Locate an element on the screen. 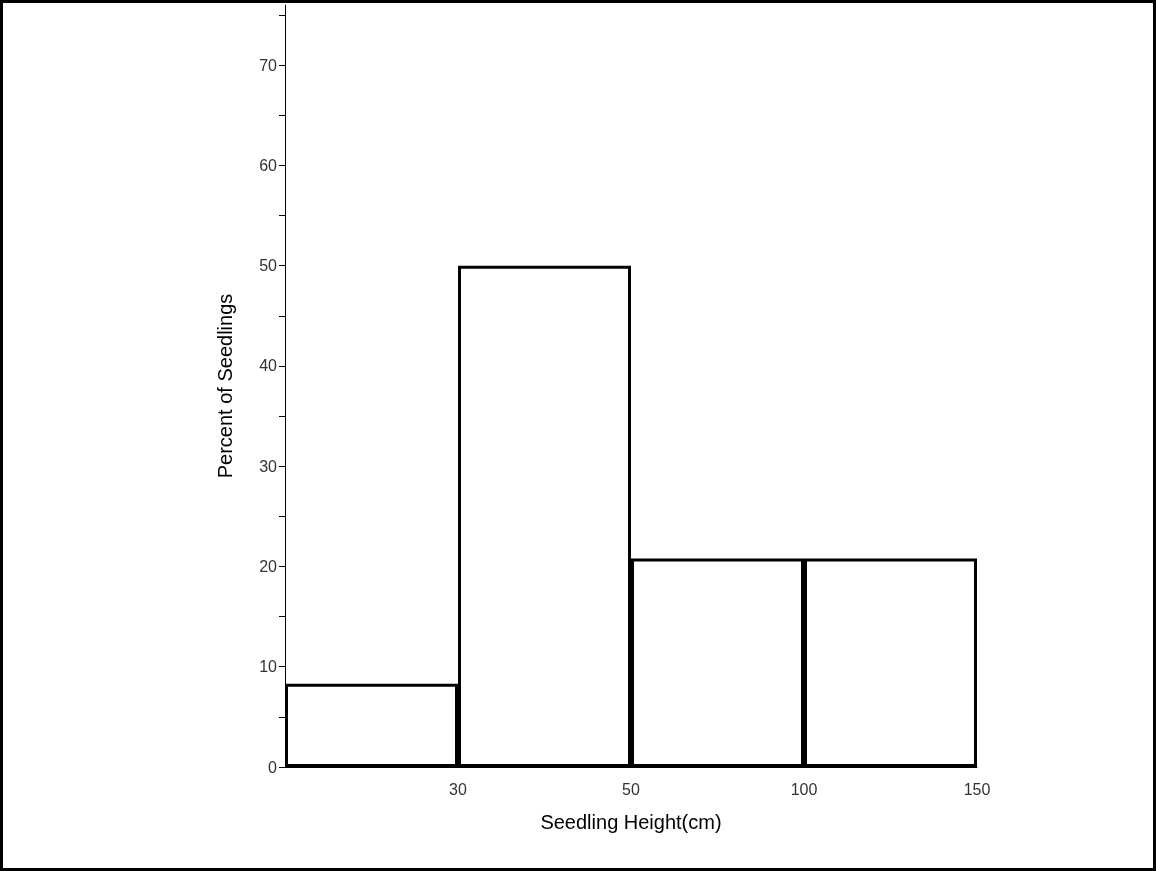  x-tick-label: 50 is located at coordinates (631, 789).